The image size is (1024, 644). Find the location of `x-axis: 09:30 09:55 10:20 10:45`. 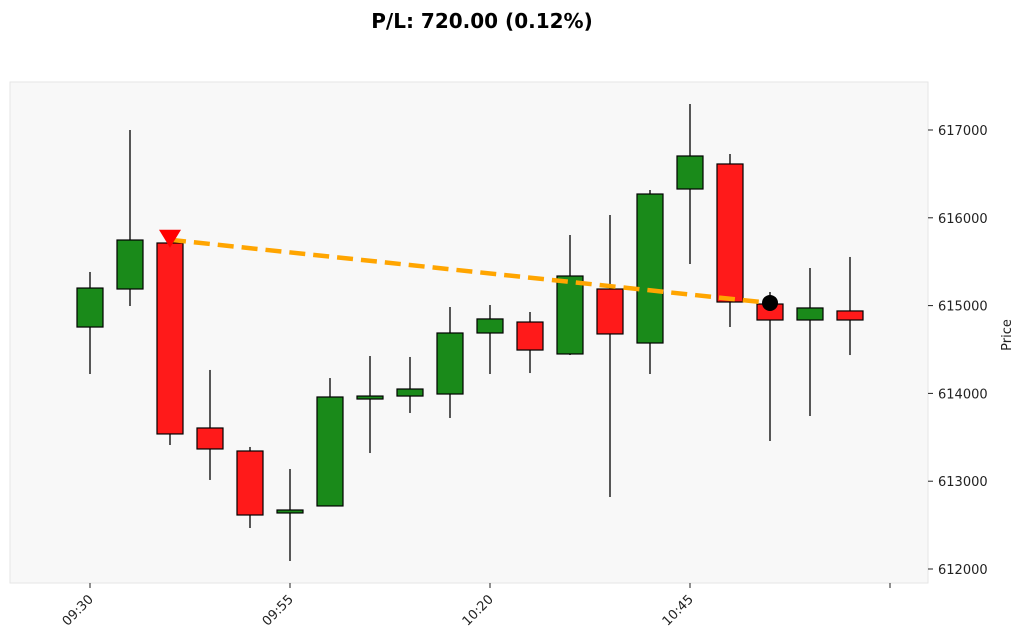

x-axis: 09:30 09:55 10:20 10:45 is located at coordinates (475, 606).